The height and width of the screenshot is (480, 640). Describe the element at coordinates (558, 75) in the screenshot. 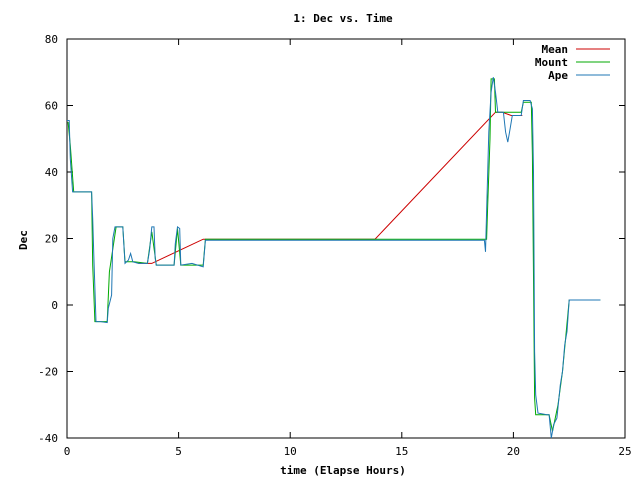

I see `legend-label-ape: Ape` at that location.